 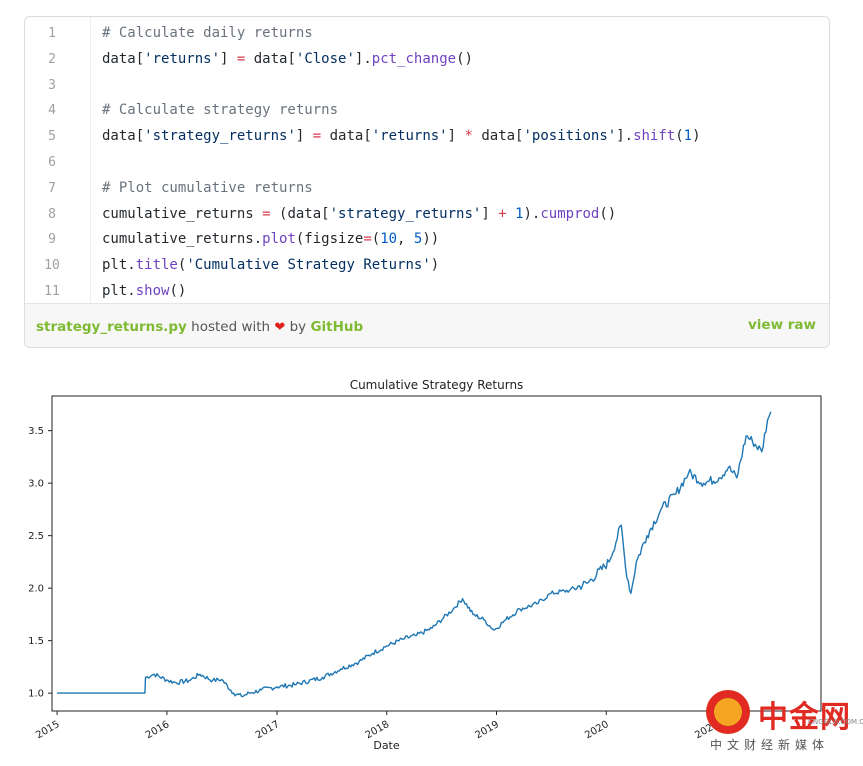 I want to click on line-number: 5, so click(x=46, y=137).